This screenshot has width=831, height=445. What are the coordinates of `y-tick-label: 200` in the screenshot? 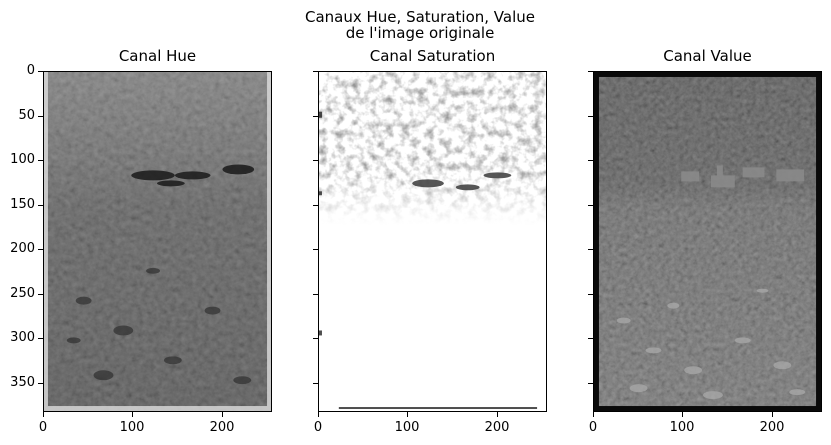 It's located at (22, 248).